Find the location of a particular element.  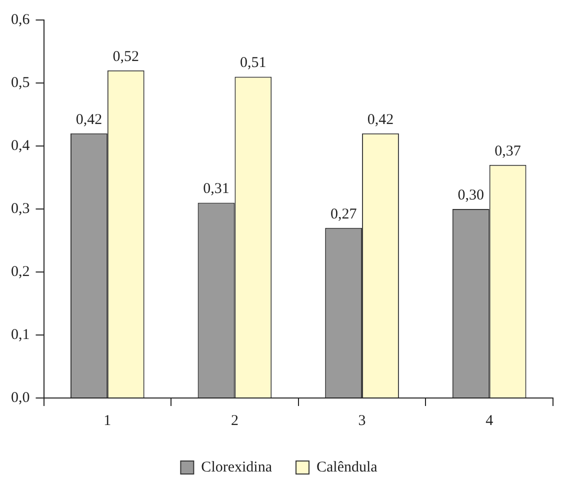

x-tick-label: 3 is located at coordinates (362, 420).